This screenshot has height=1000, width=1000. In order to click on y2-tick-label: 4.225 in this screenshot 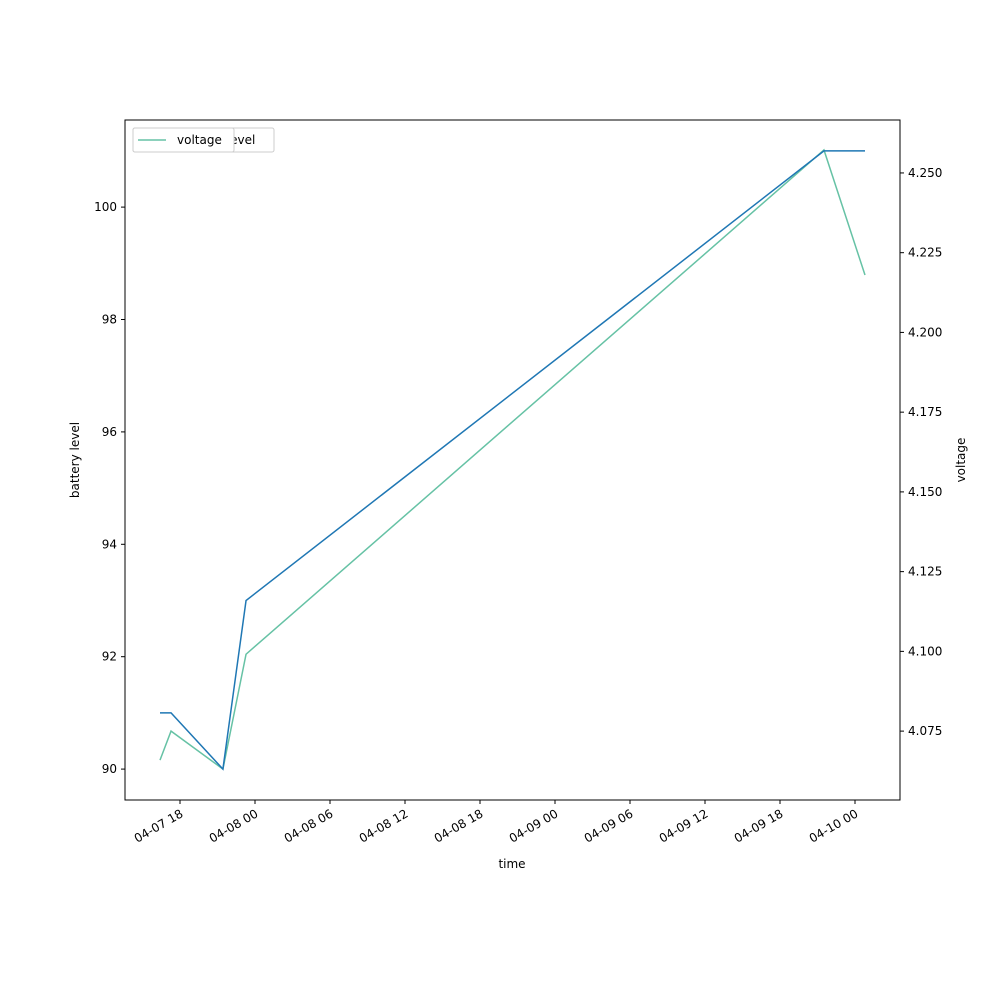, I will do `click(925, 253)`.